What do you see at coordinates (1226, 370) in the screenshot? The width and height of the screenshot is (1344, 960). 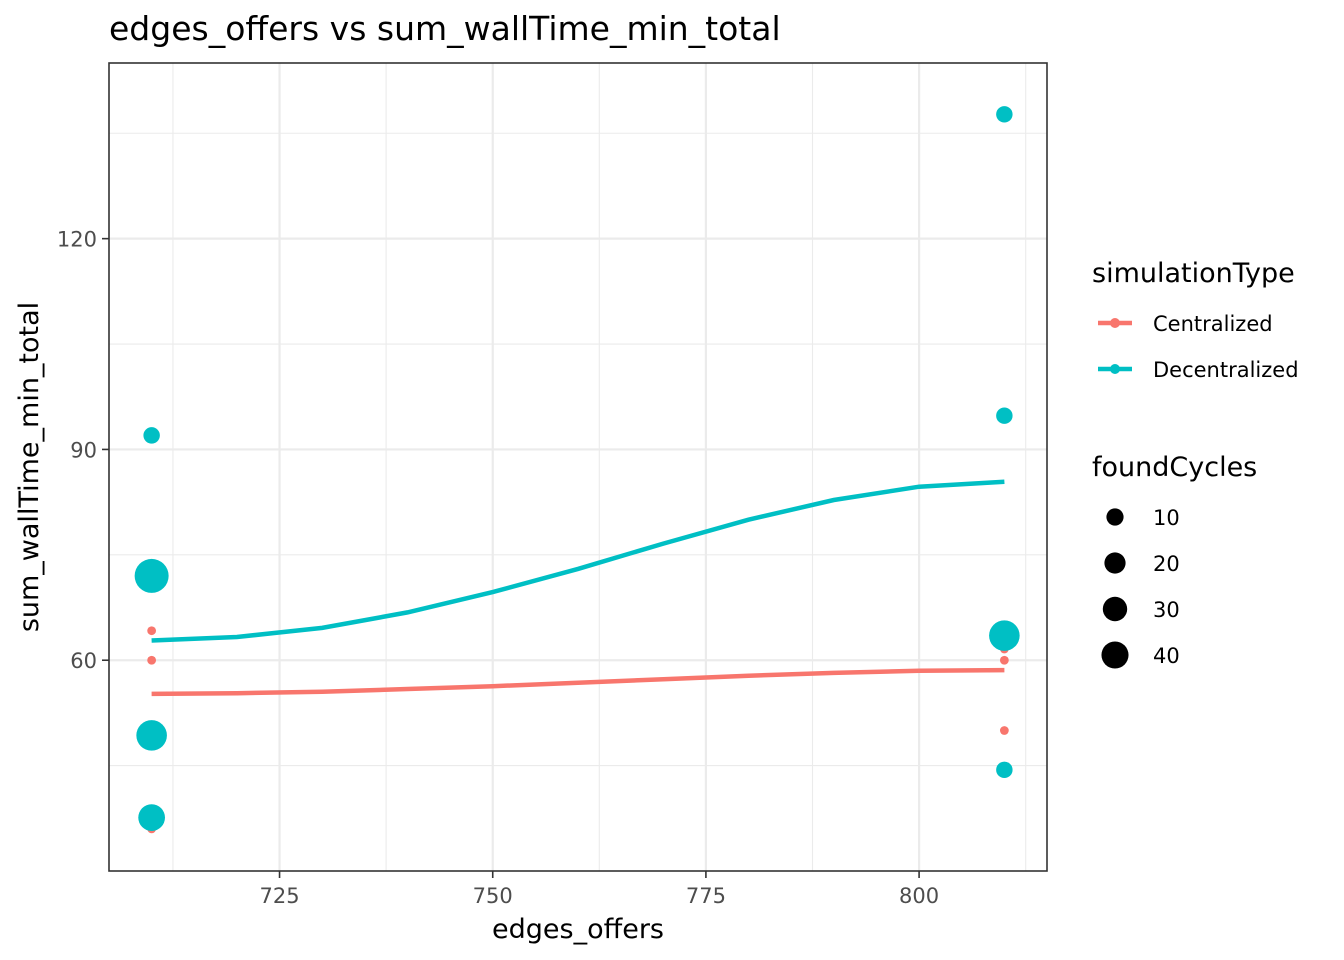 I see `legend-colour-label: Decentralized` at bounding box center [1226, 370].